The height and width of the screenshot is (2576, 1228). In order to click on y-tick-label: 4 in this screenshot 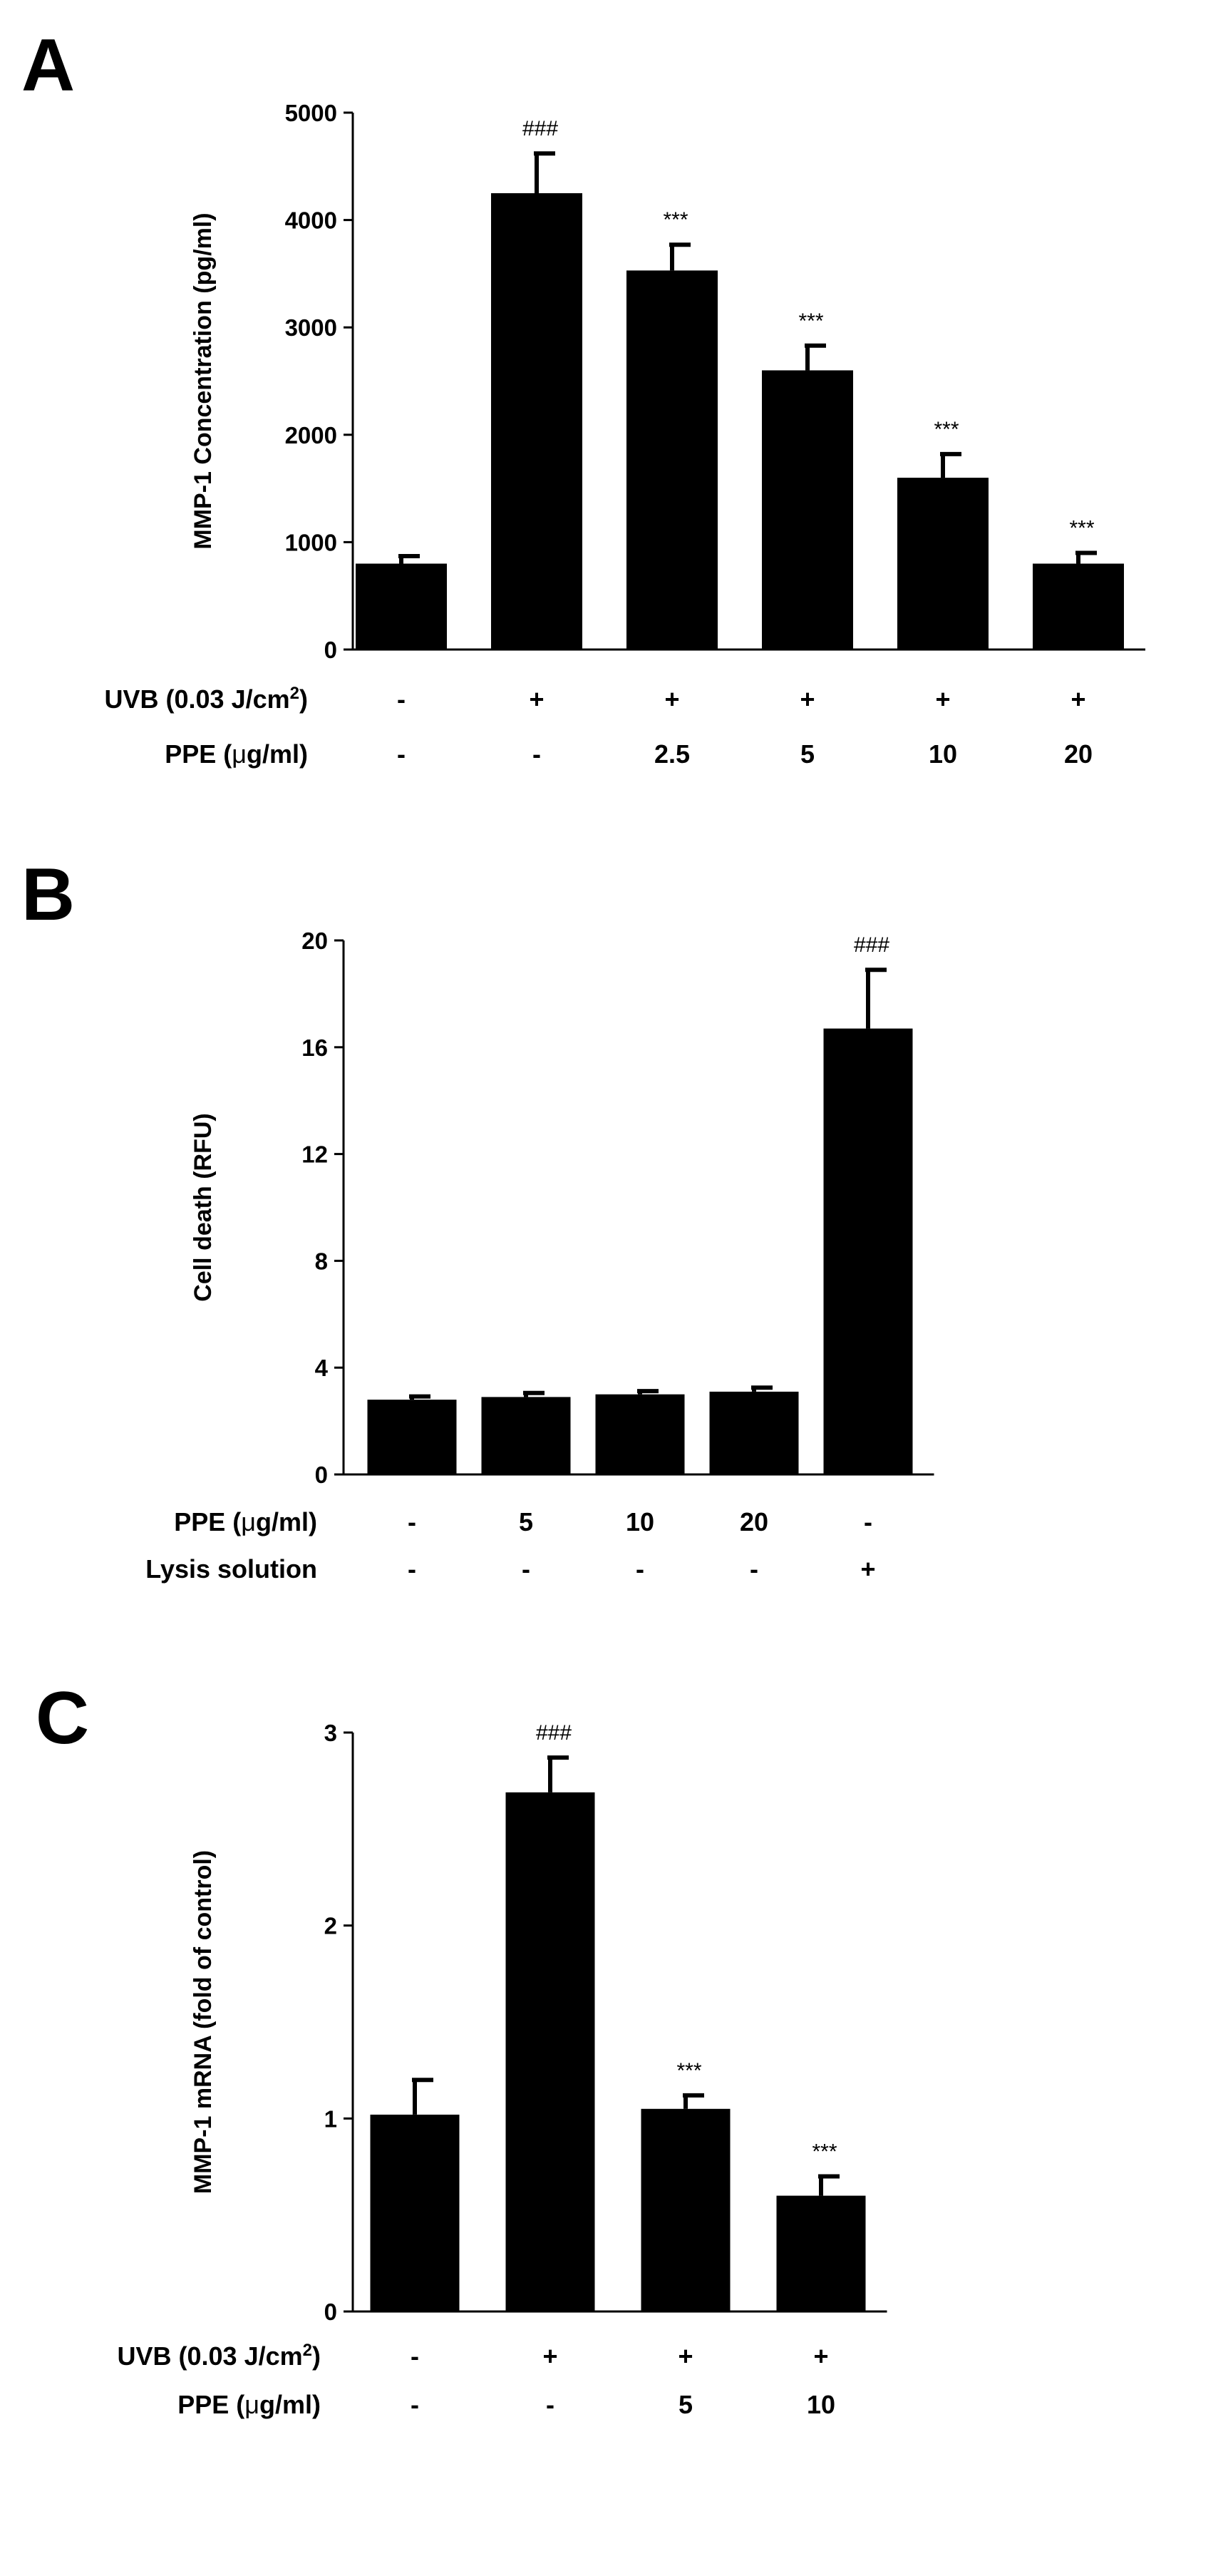, I will do `click(322, 1368)`.